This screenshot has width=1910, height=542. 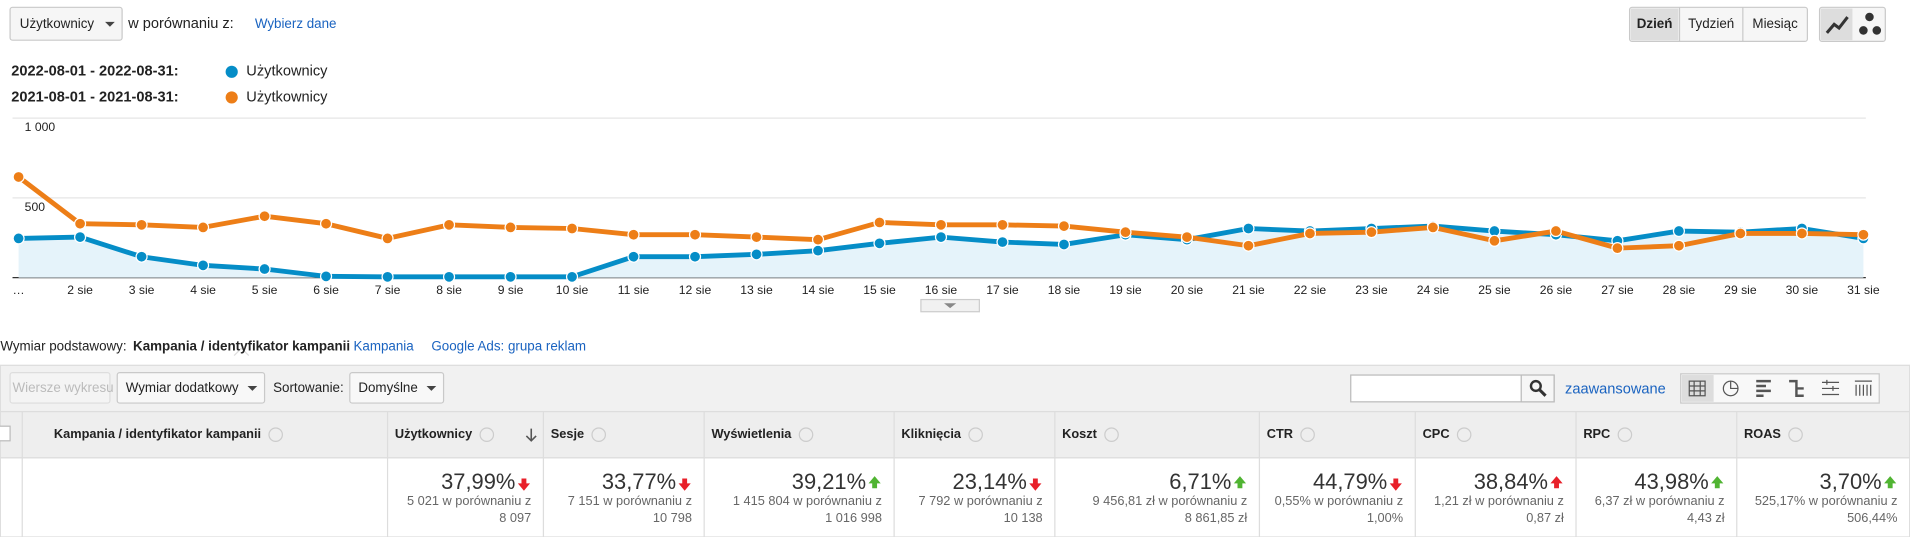 I want to click on column-header: Wyświetlenia, so click(x=751, y=433).